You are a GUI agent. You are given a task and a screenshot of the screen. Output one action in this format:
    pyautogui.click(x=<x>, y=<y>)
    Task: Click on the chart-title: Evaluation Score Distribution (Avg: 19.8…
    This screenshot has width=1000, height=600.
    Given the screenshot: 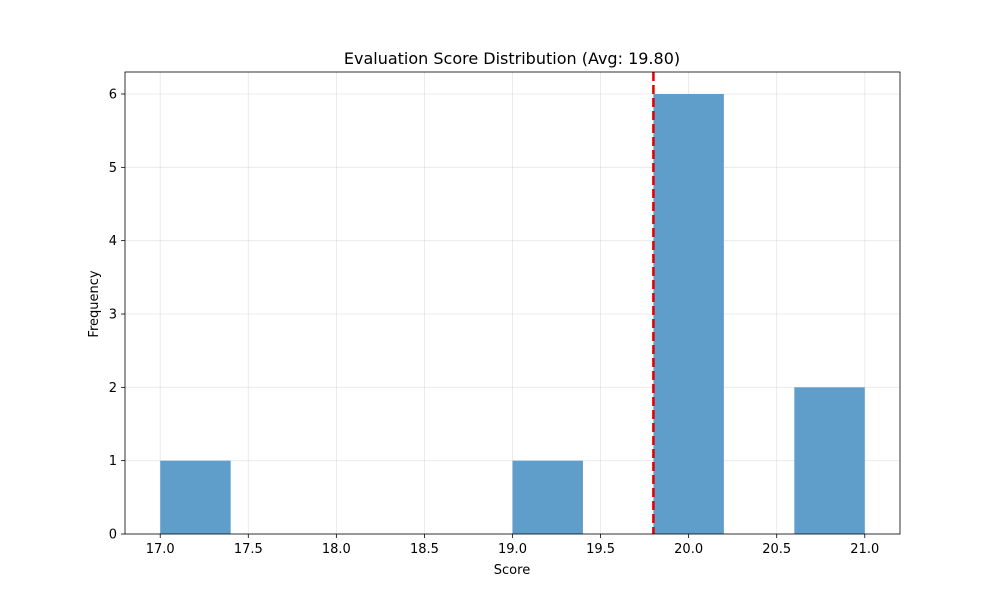 What is the action you would take?
    pyautogui.click(x=512, y=58)
    